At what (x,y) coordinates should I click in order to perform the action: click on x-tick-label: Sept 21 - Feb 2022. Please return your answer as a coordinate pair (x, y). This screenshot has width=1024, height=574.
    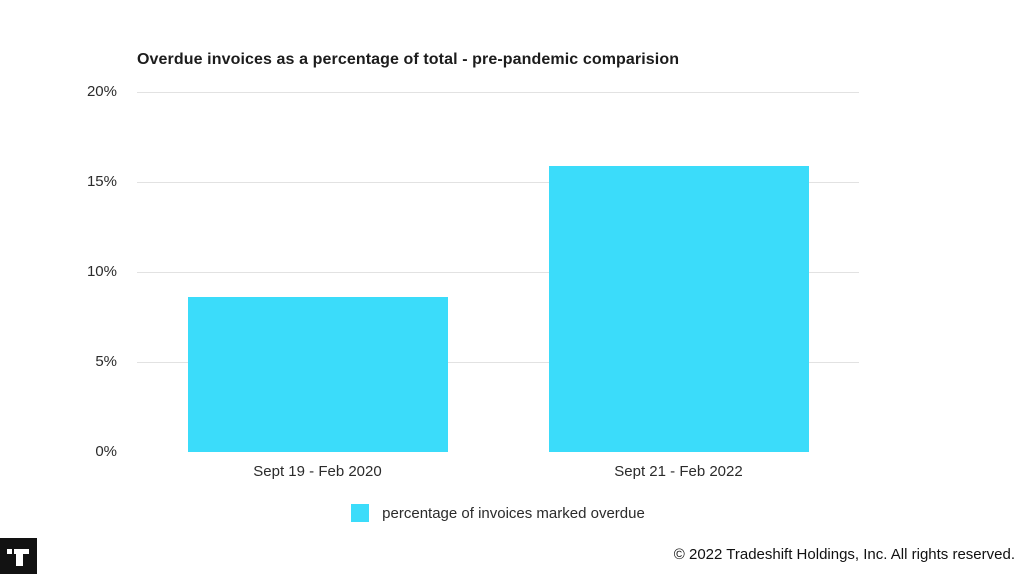
    Looking at the image, I should click on (678, 471).